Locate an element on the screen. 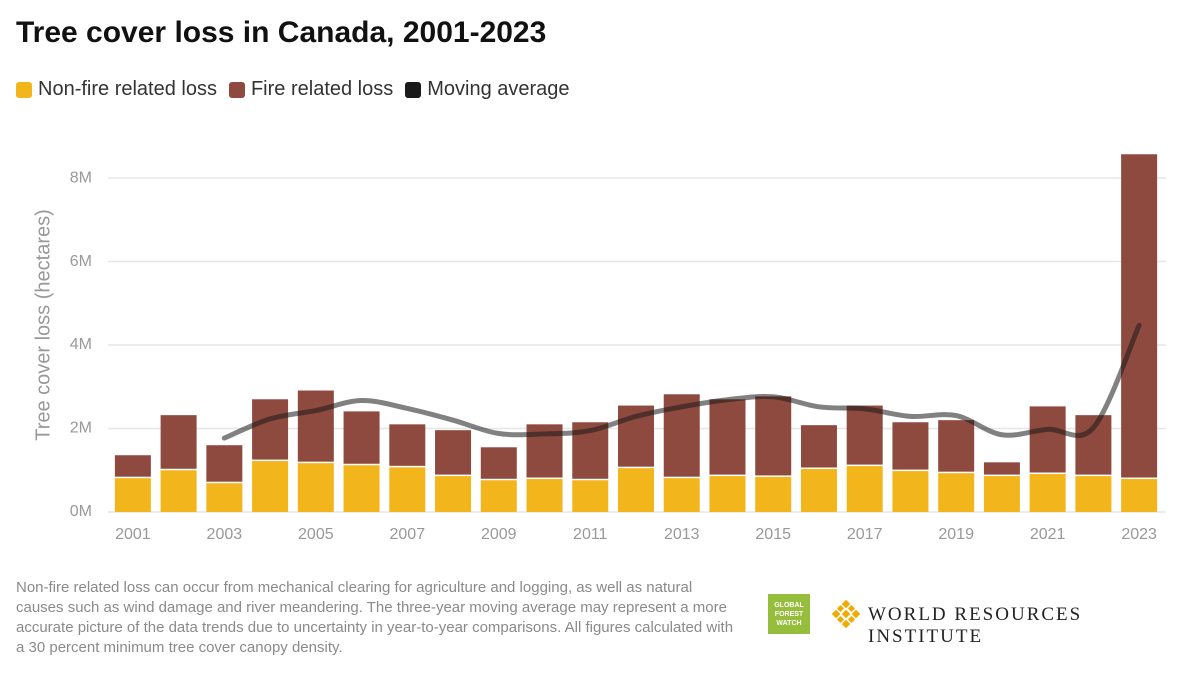  x-tick-label: 2023 is located at coordinates (1139, 534).